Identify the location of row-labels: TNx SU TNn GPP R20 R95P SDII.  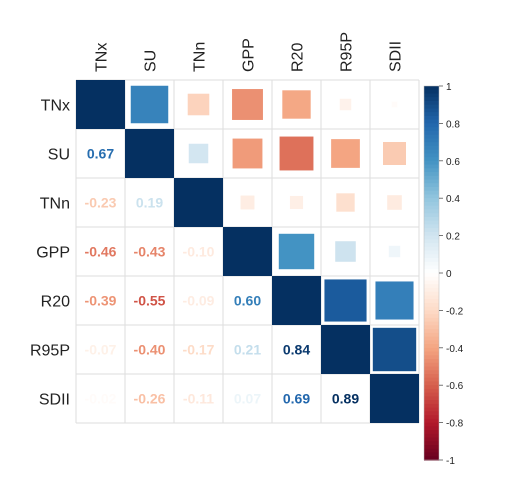
(50, 253).